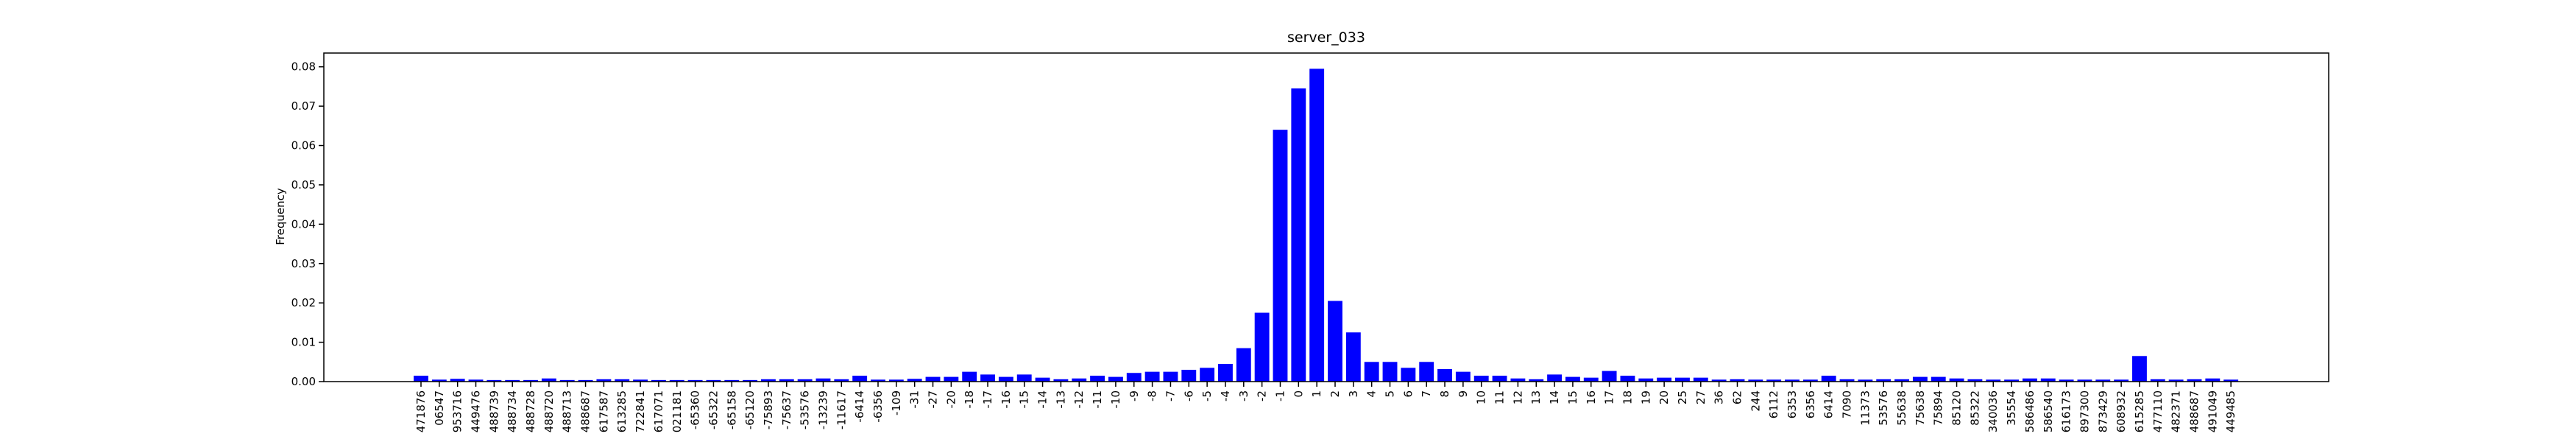 This screenshot has width=2576, height=442. What do you see at coordinates (622, 411) in the screenshot?
I see `x-tick-label: 613285` at bounding box center [622, 411].